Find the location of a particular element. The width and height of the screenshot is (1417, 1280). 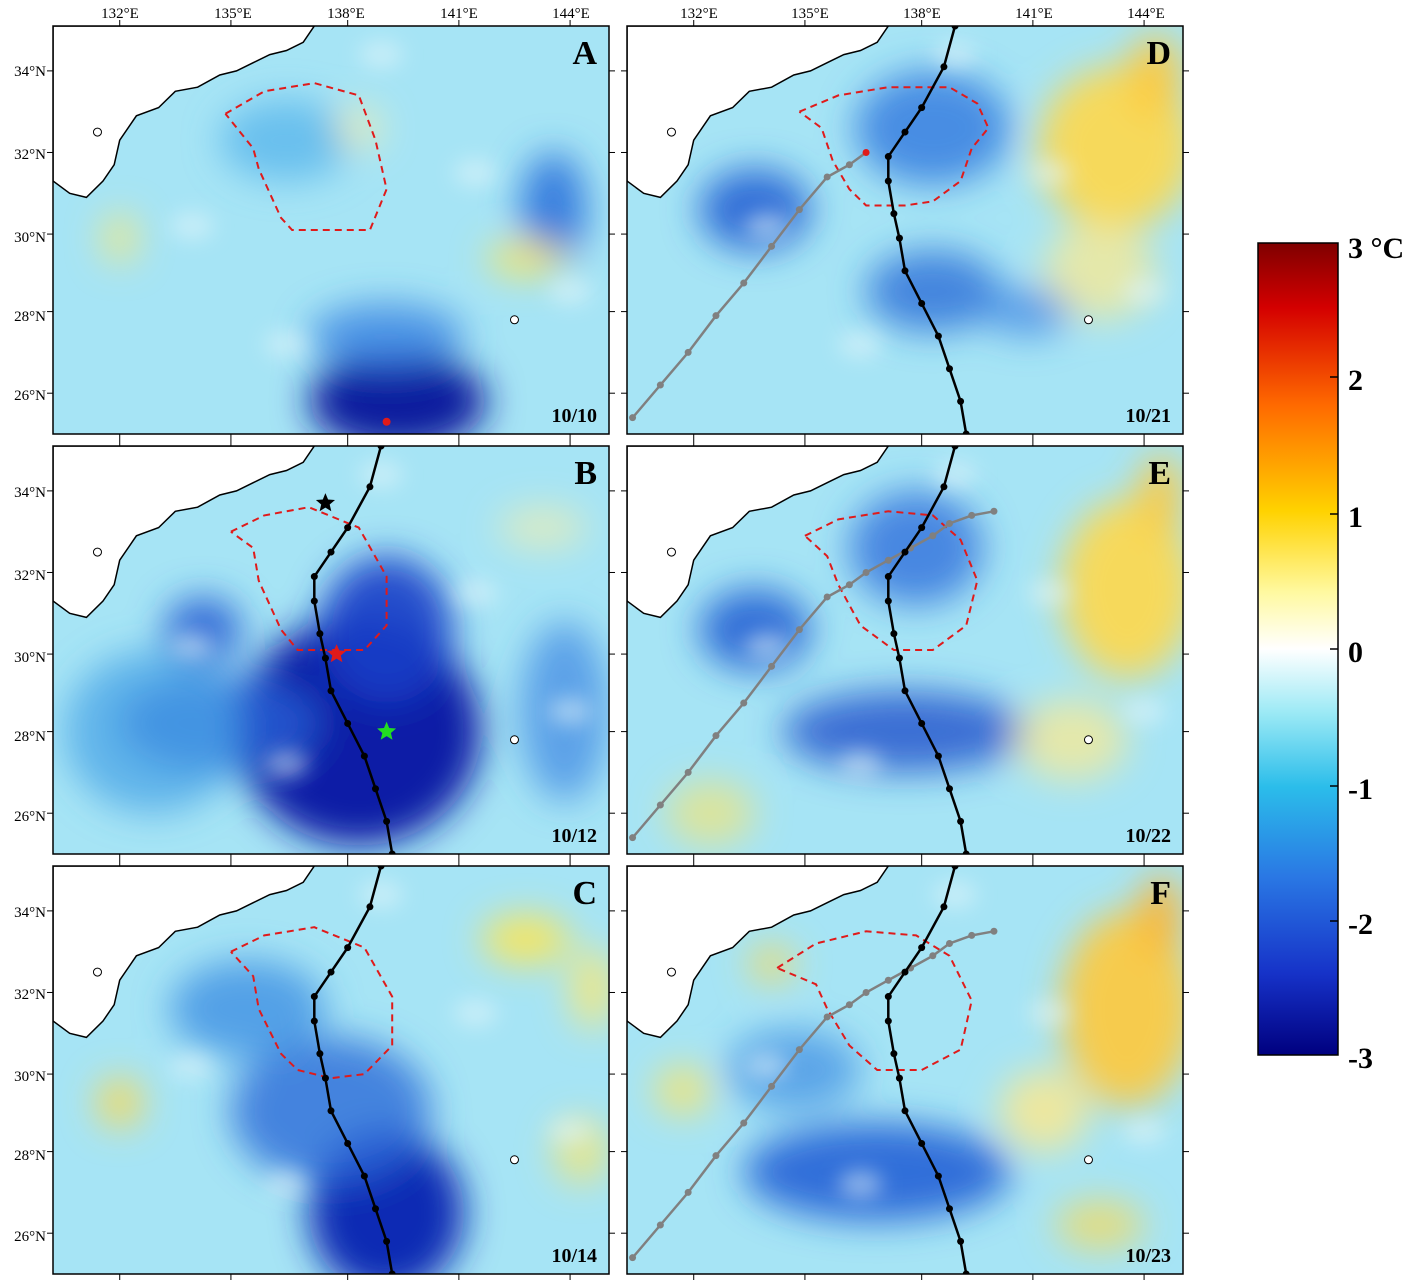

panel-b: B 10/12 is located at coordinates (331, 650).